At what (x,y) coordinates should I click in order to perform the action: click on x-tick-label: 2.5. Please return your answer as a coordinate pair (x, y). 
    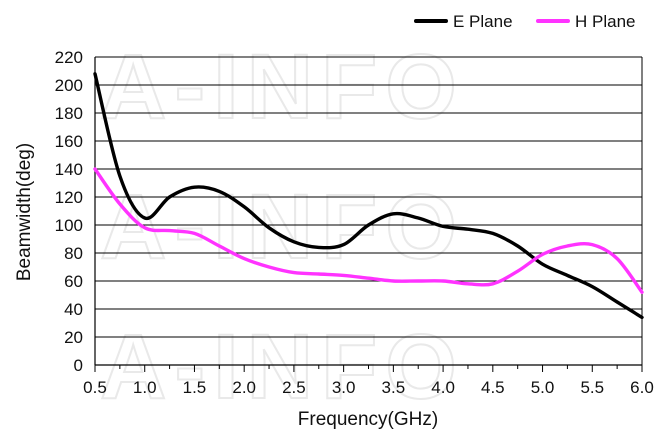
    Looking at the image, I should click on (294, 387).